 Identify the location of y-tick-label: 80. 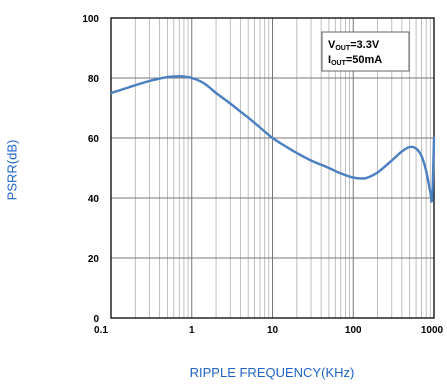
(94, 79).